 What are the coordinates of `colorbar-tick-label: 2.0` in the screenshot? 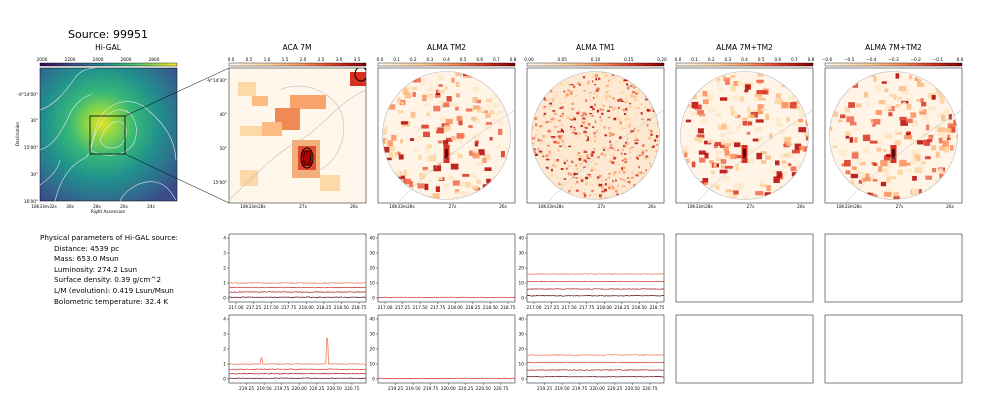 It's located at (303, 60).